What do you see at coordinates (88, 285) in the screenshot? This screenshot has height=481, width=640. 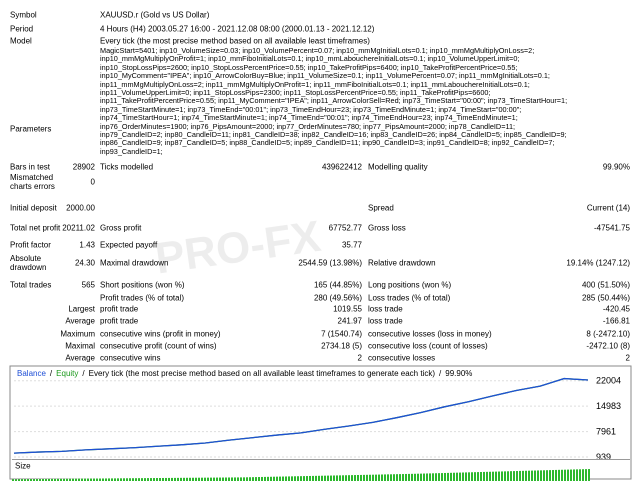 I see `row-value: 565` at bounding box center [88, 285].